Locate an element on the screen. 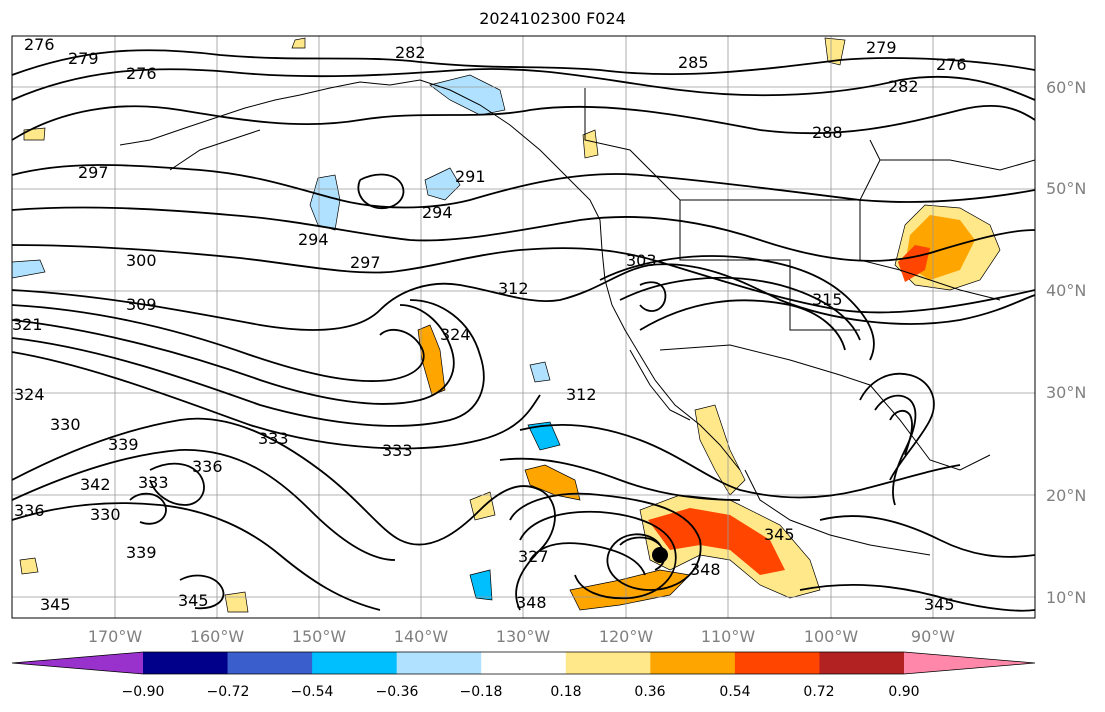  contour-label: 315 is located at coordinates (827, 299).